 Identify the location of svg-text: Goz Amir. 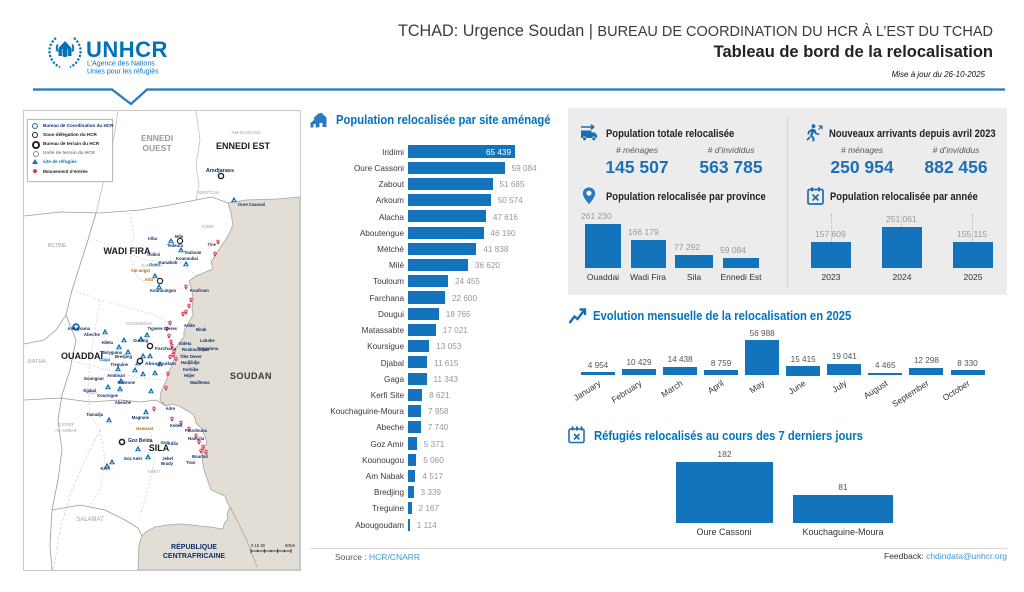
(133, 458).